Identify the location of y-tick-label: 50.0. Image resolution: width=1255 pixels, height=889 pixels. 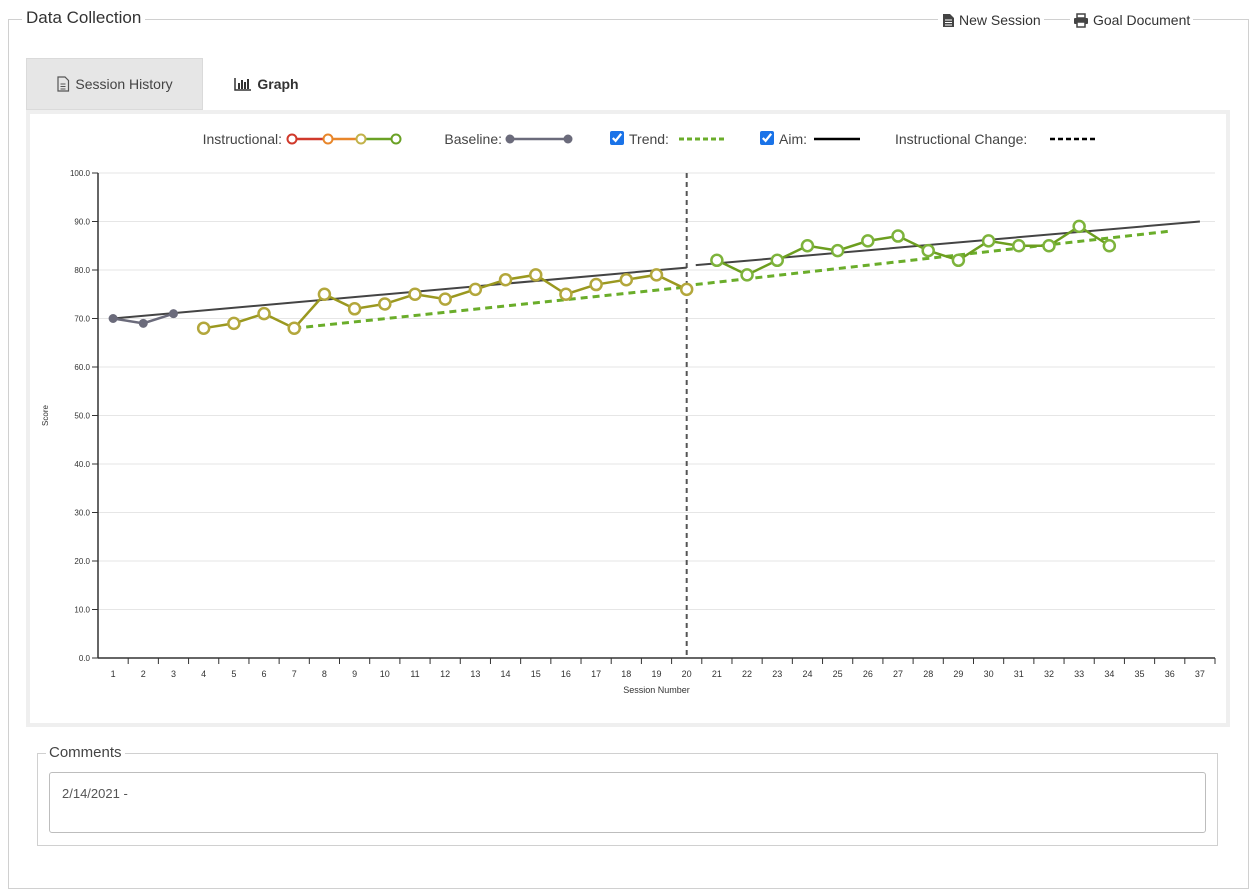
(82, 416).